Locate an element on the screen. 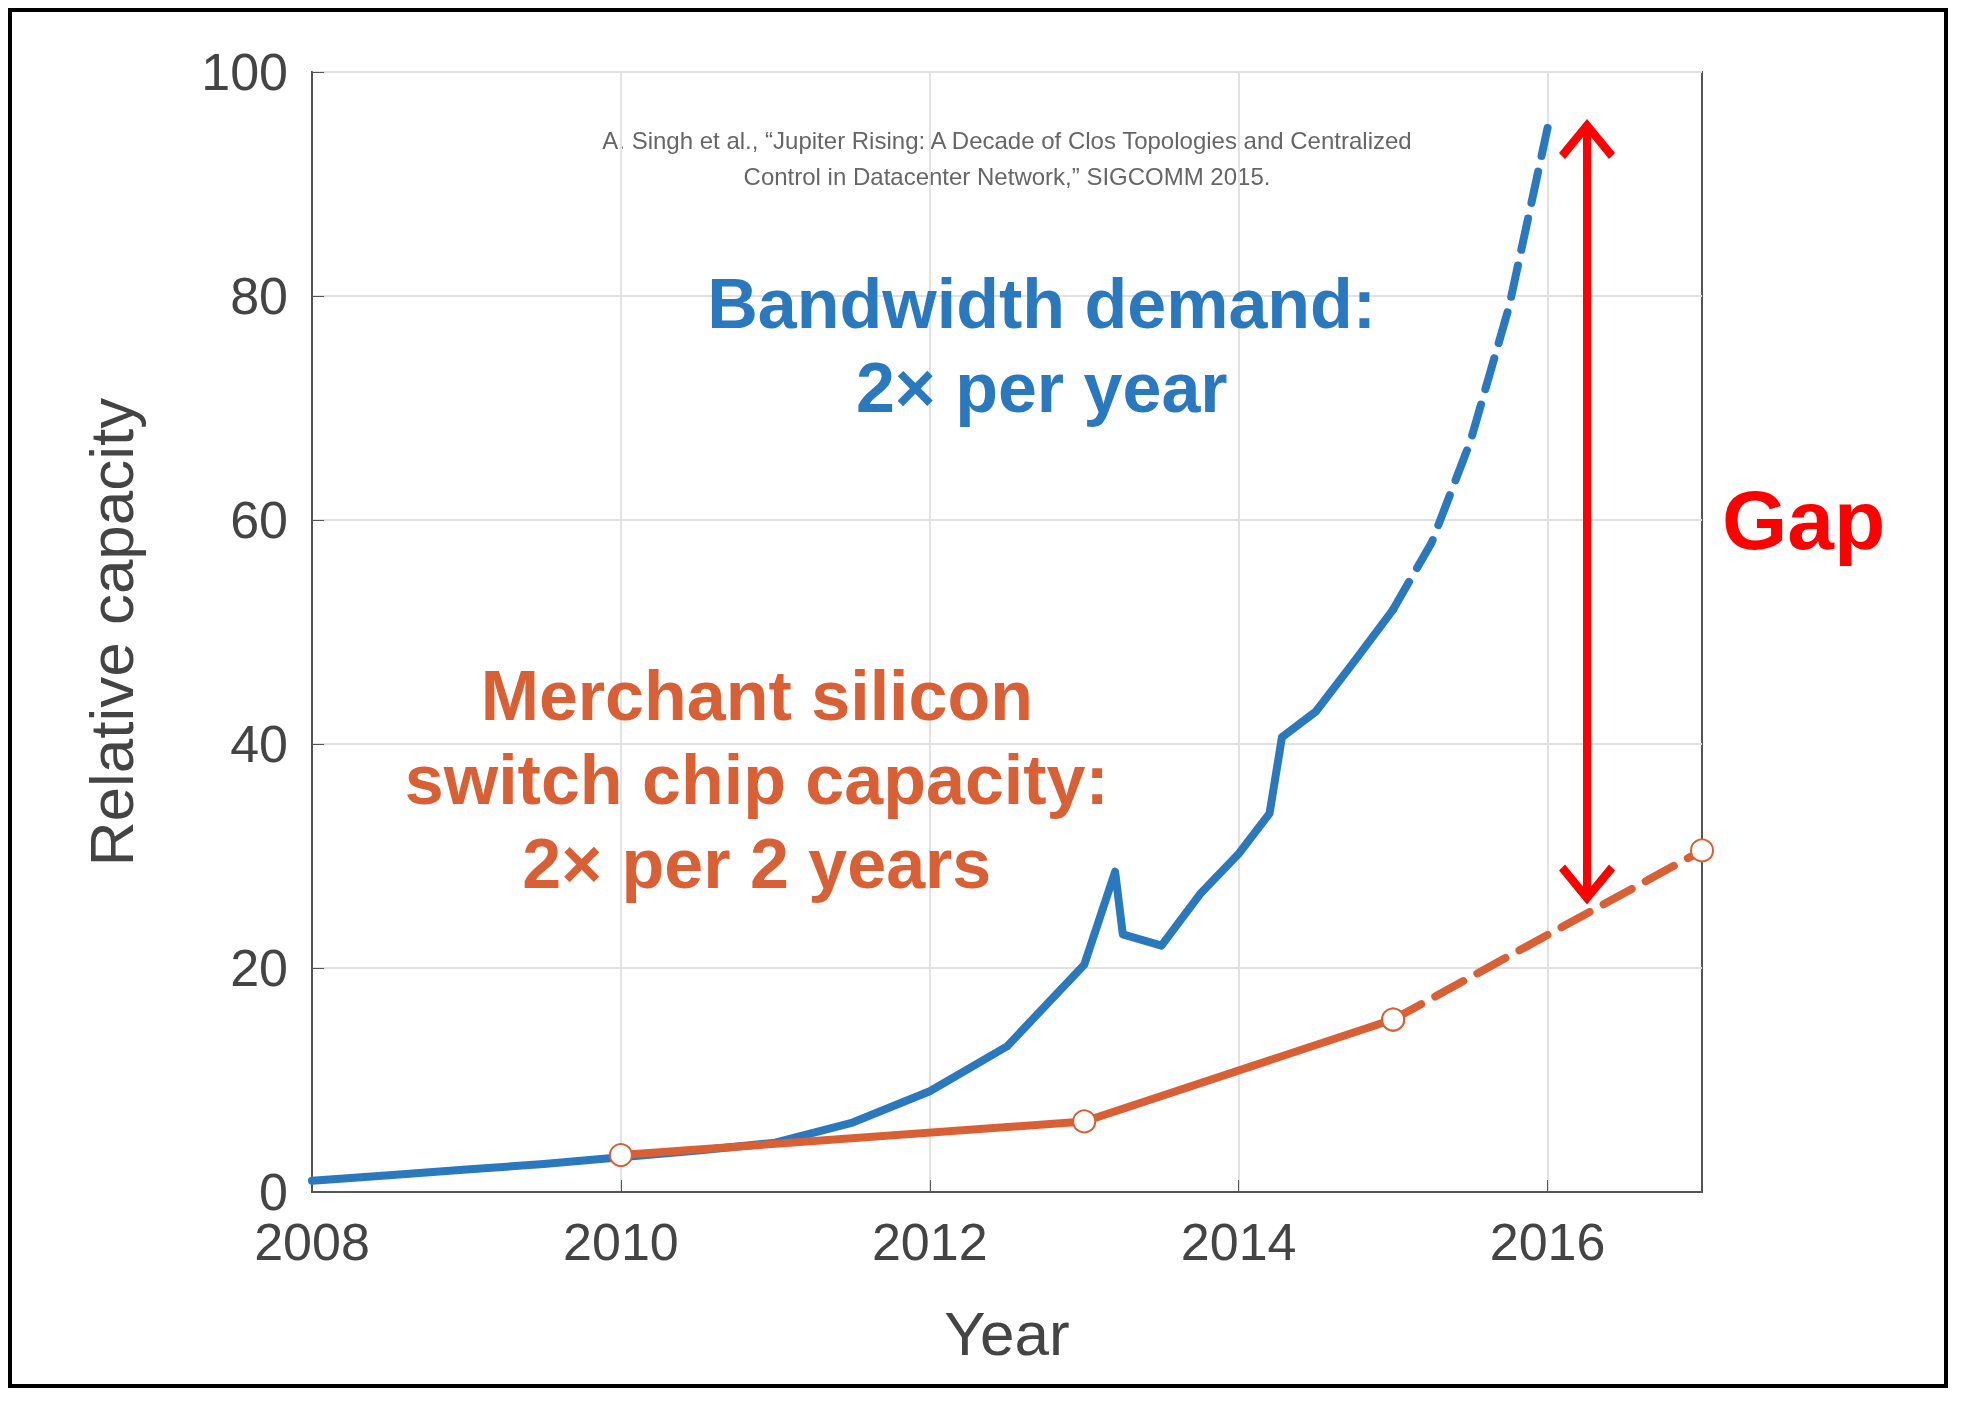 This screenshot has height=1404, width=1967. text: Merchant silicon switch chip capacity: 2× per 2 years is located at coordinates (756, 780).